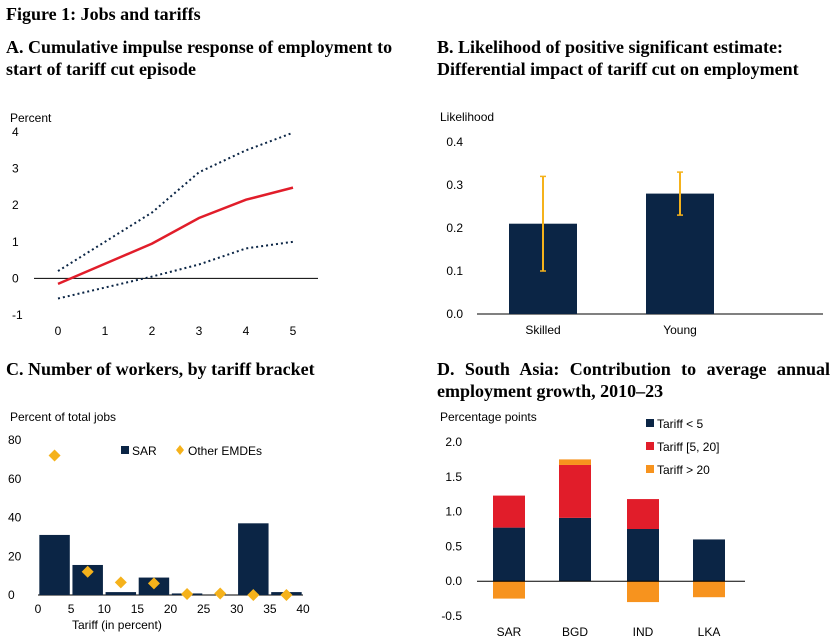 Image resolution: width=837 pixels, height=644 pixels. What do you see at coordinates (15, 242) in the screenshot?
I see `y-tick-label: 1` at bounding box center [15, 242].